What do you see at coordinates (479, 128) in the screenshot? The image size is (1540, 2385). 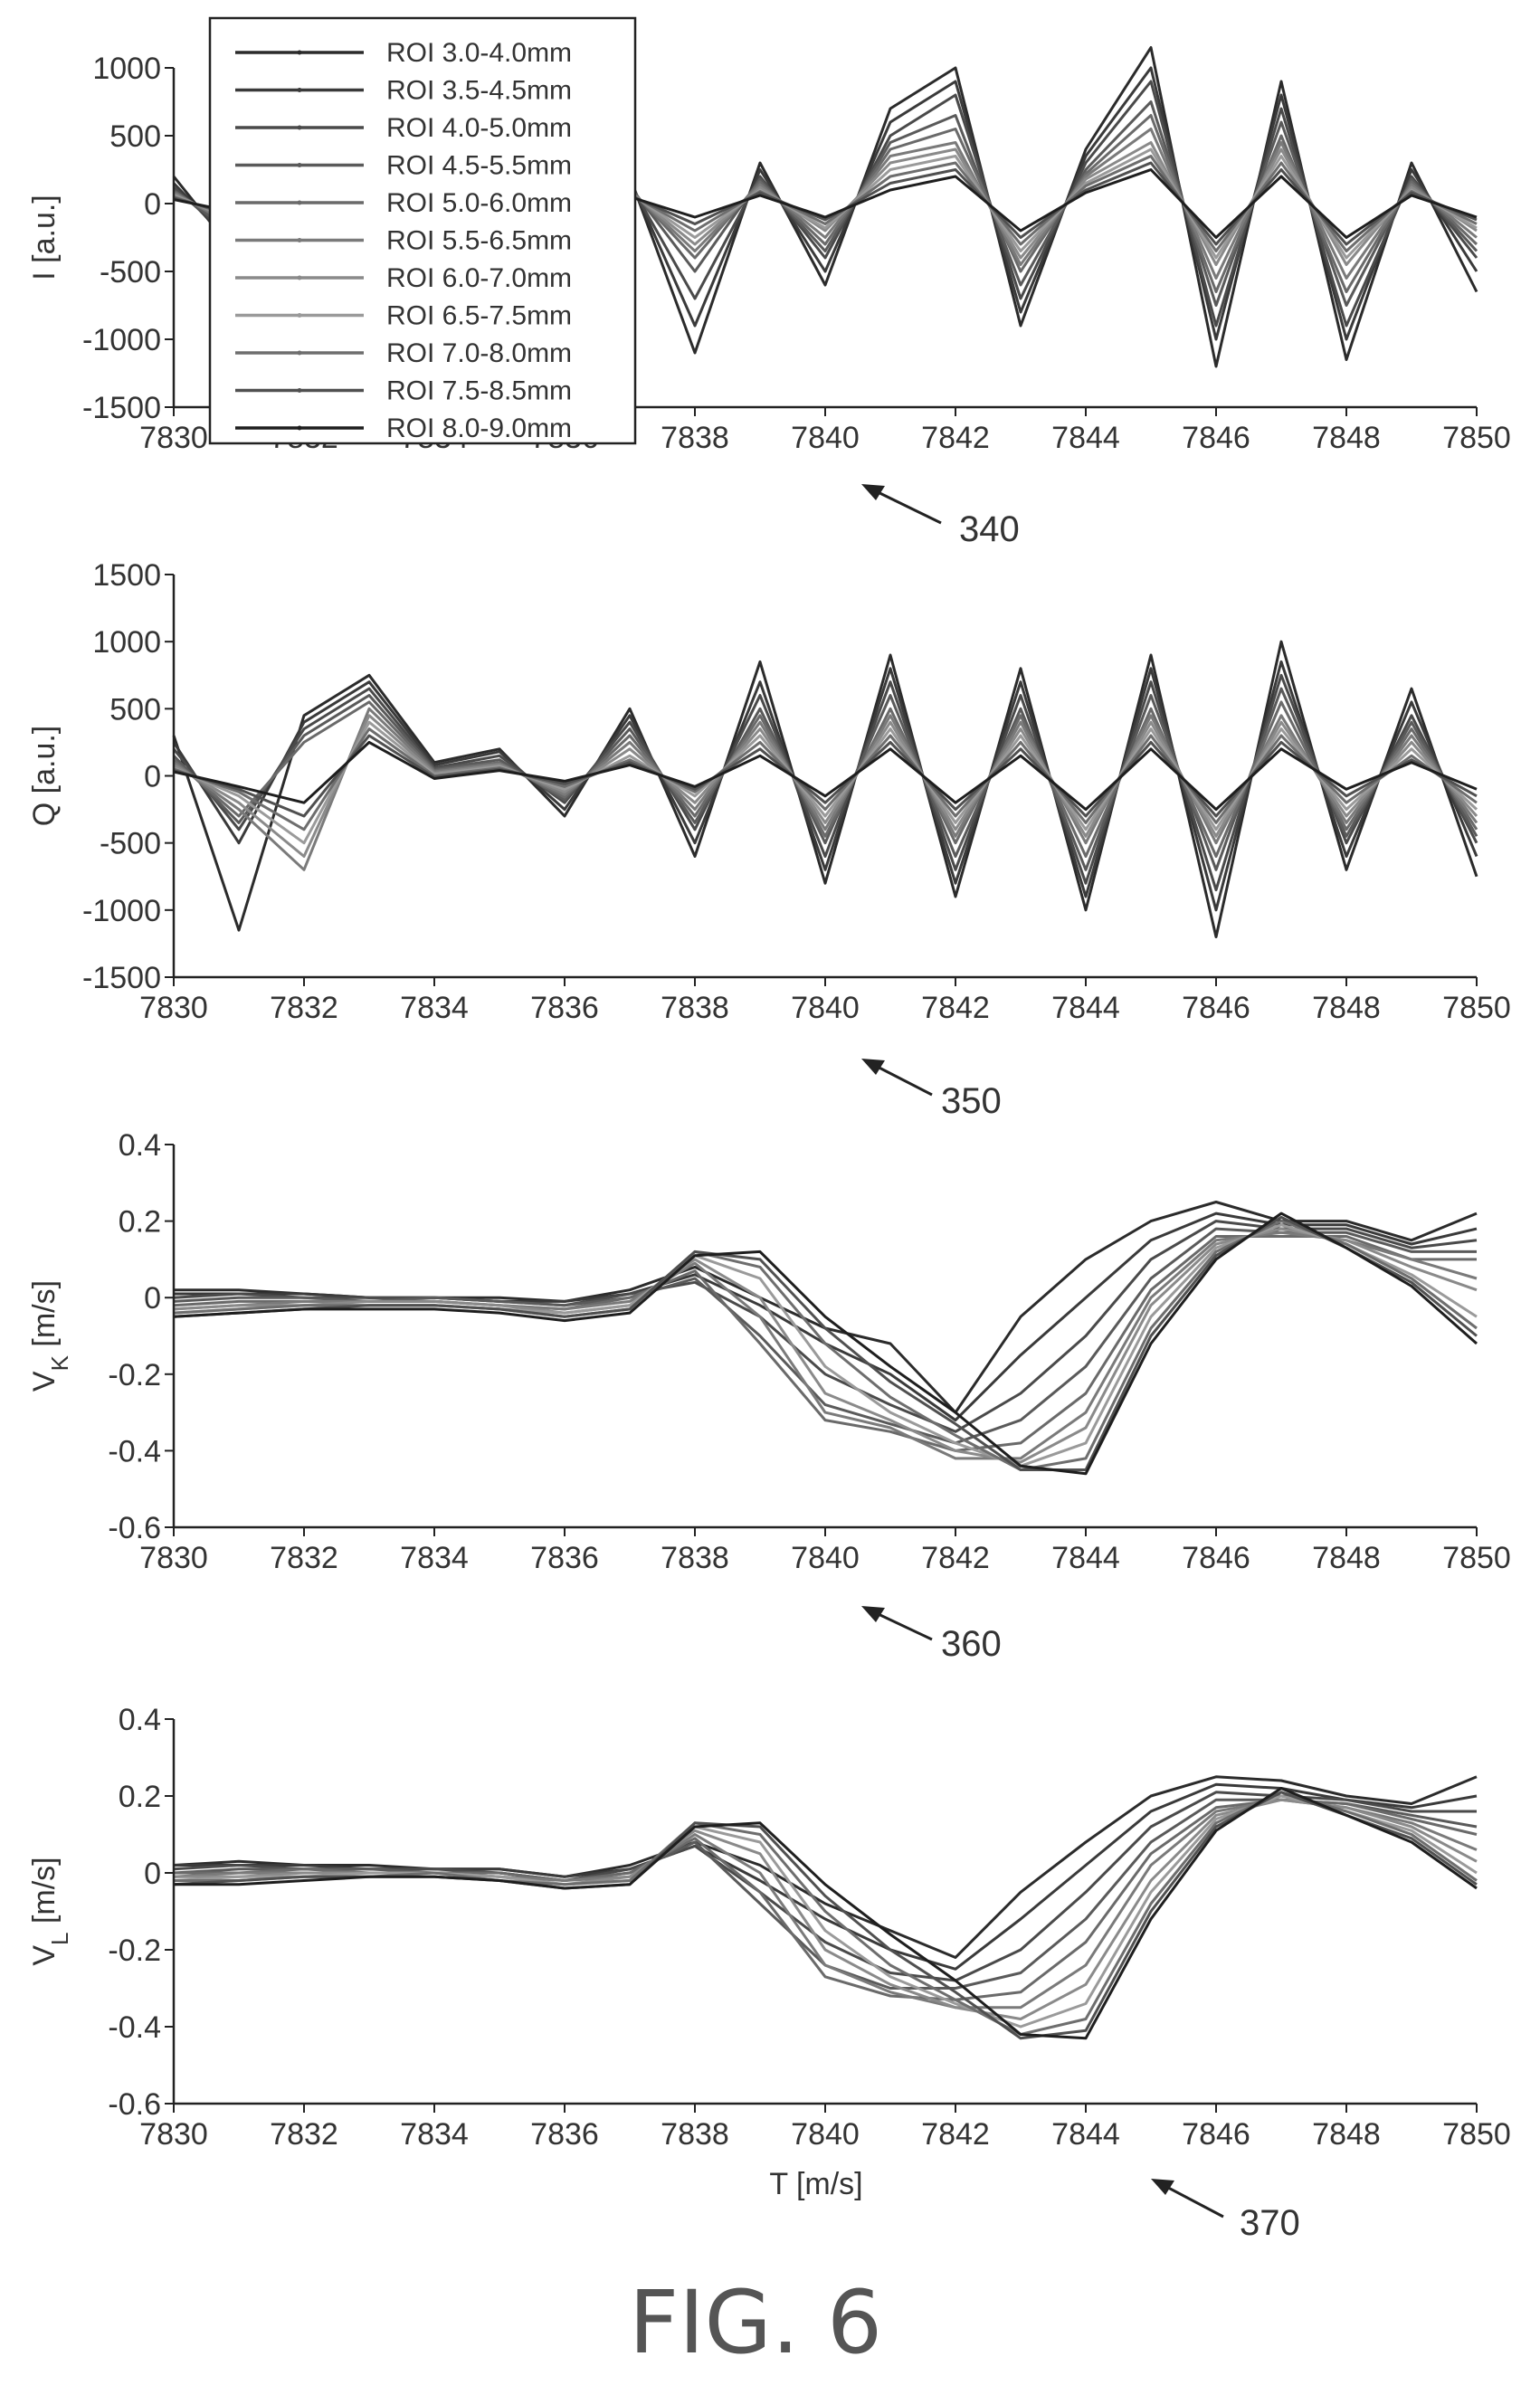 I see `legend-label: ROI 4.0-5.0mm` at bounding box center [479, 128].